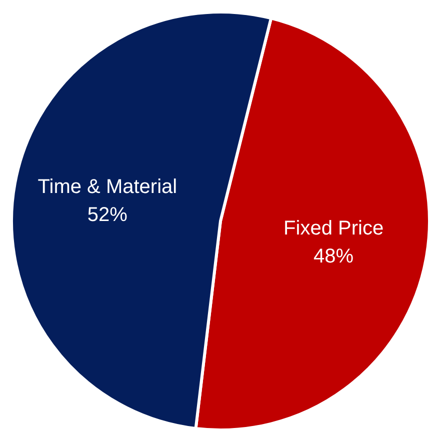  I want to click on data-label: 52%, so click(107, 215).